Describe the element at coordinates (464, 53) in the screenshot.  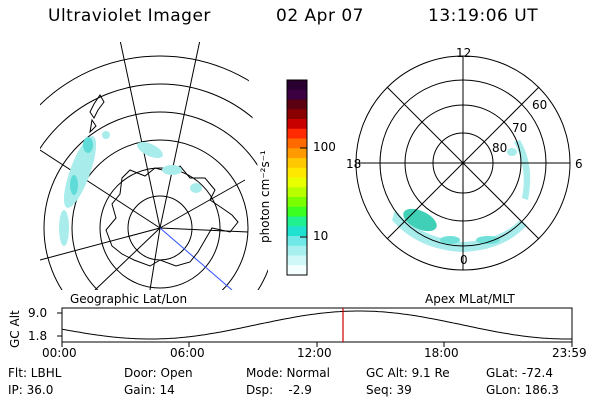
I see `mlt-label-12: 12` at that location.